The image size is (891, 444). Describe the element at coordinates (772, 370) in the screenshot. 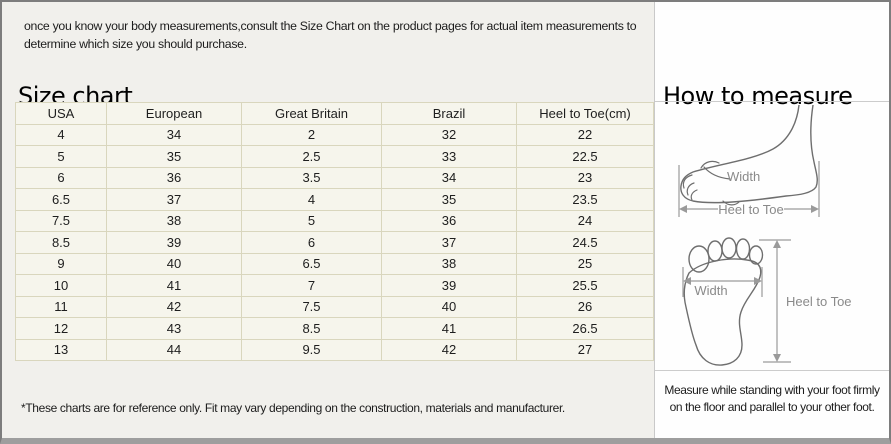

I see `divider-bottom` at that location.